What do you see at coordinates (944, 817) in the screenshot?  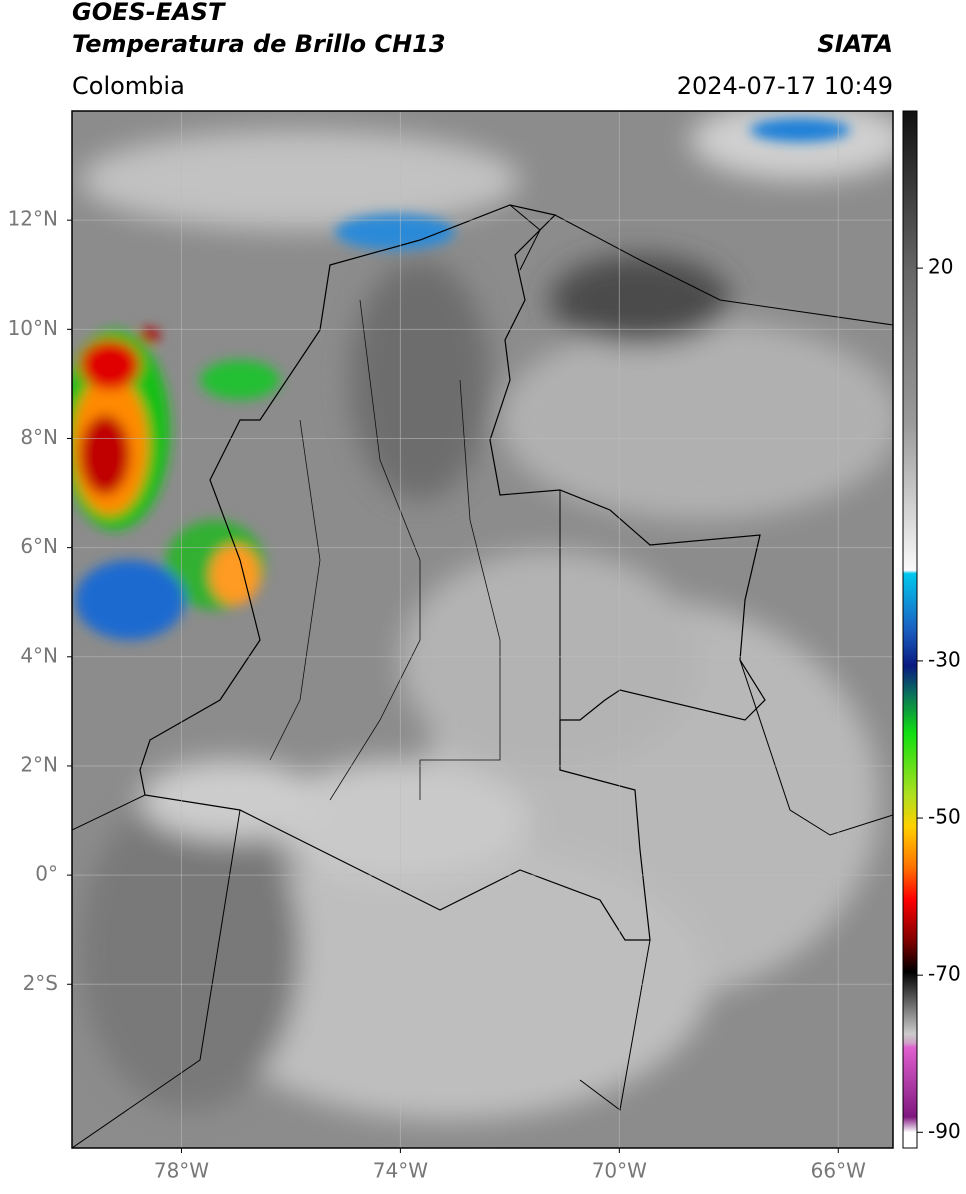 I see `colorbar-tick-label: -50` at bounding box center [944, 817].